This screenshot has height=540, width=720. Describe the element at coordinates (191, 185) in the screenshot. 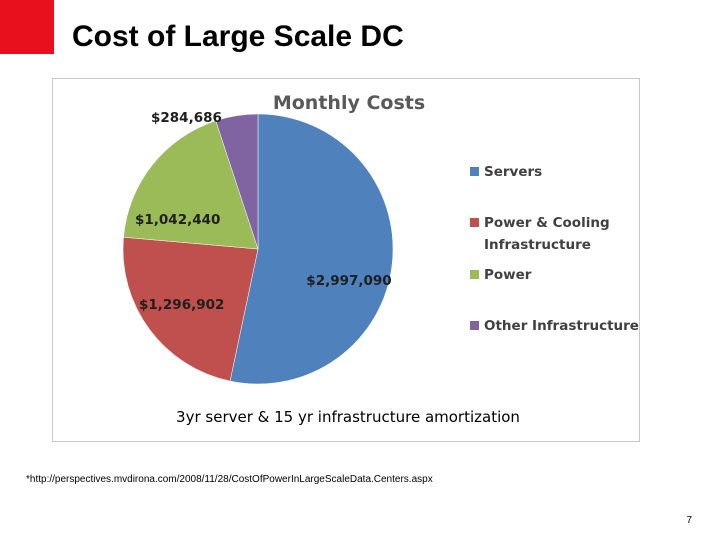

I see `pie-slice-power` at that location.